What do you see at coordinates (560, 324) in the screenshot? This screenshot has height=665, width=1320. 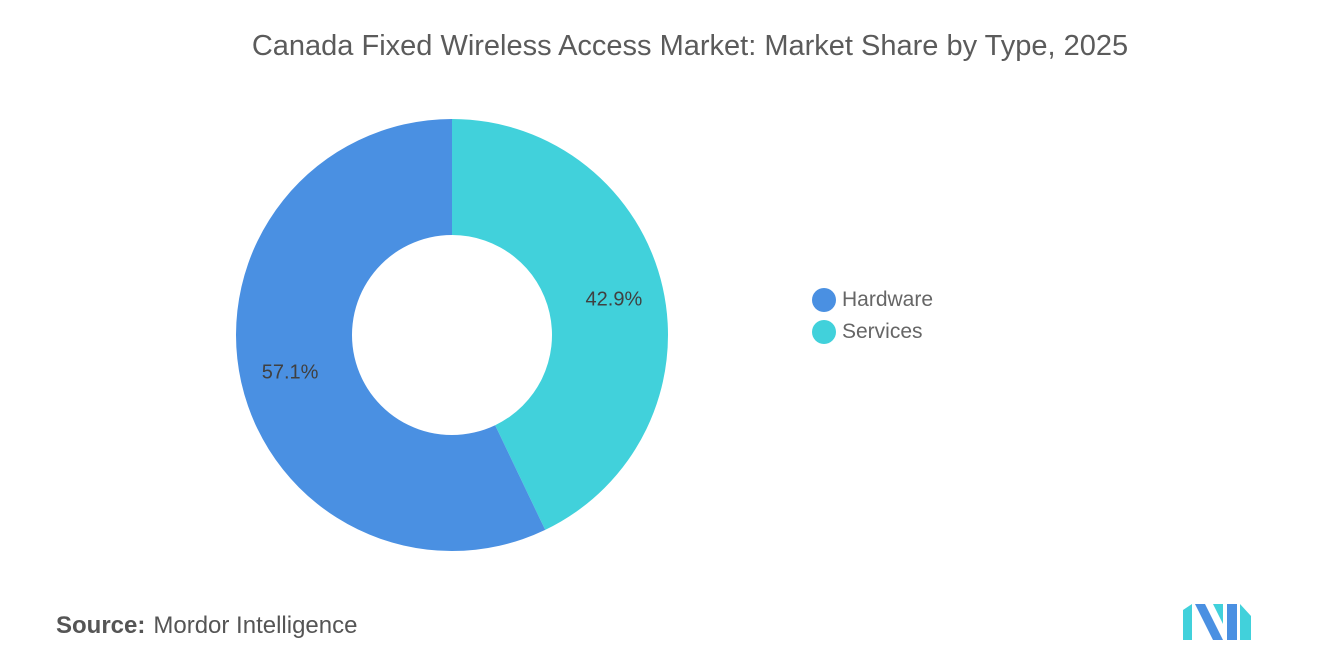 I see `donut-slice-services` at bounding box center [560, 324].